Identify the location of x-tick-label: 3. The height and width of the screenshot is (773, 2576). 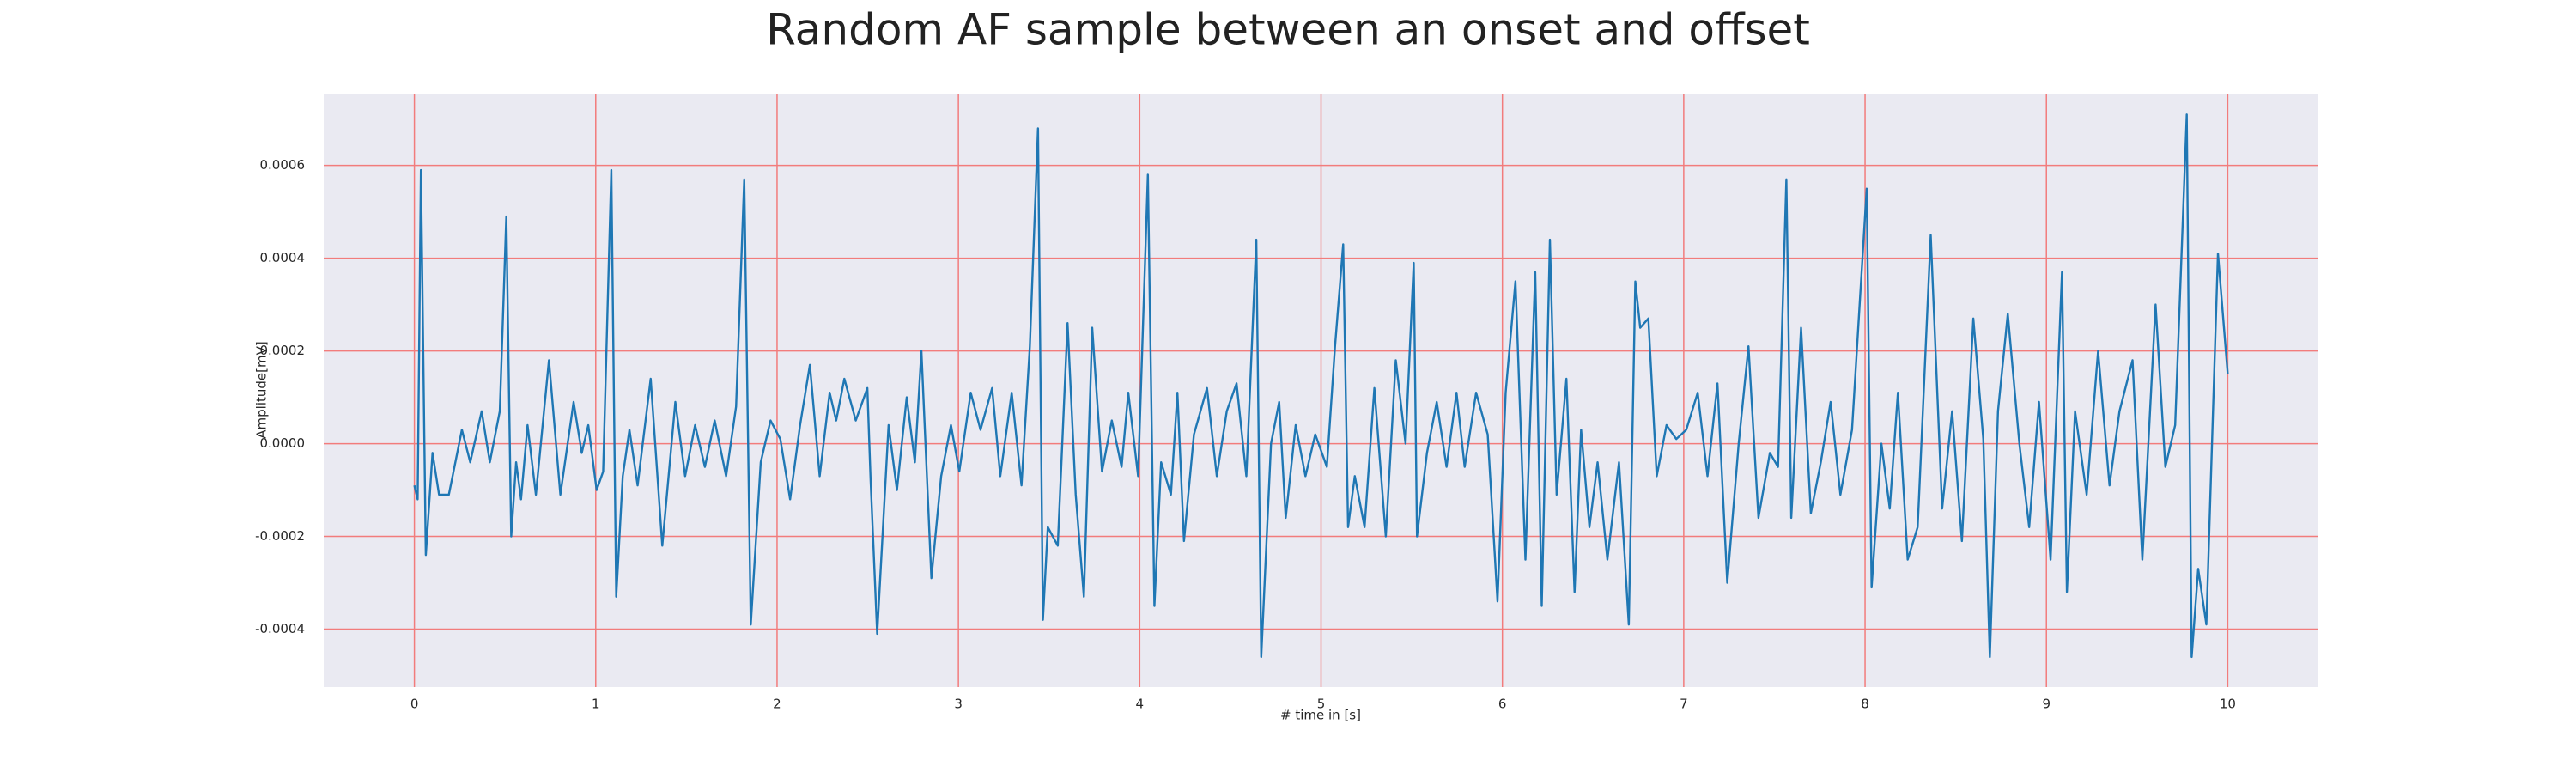
(958, 704).